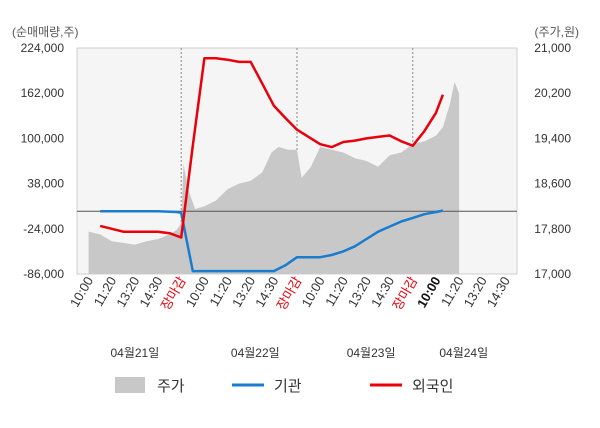 This screenshot has height=428, width=600. I want to click on date-label: 04월21일, so click(135, 353).